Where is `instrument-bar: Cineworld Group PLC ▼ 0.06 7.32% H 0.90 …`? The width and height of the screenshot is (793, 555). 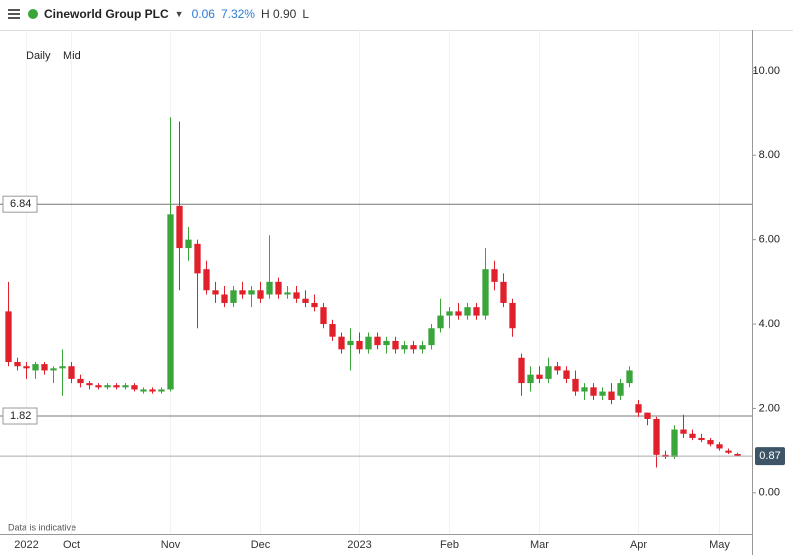
instrument-bar: Cineworld Group PLC ▼ 0.06 7.32% H 0.90 … is located at coordinates (396, 14).